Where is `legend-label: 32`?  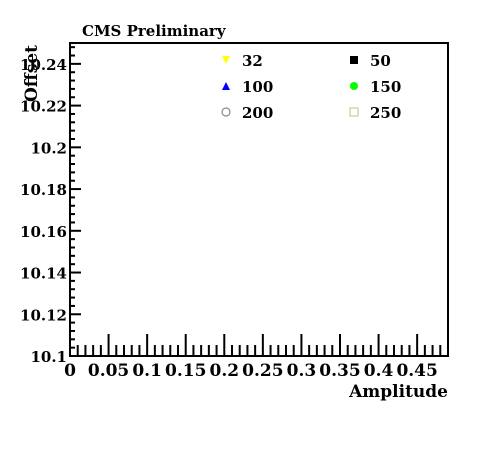
legend-label: 32 is located at coordinates (252, 61).